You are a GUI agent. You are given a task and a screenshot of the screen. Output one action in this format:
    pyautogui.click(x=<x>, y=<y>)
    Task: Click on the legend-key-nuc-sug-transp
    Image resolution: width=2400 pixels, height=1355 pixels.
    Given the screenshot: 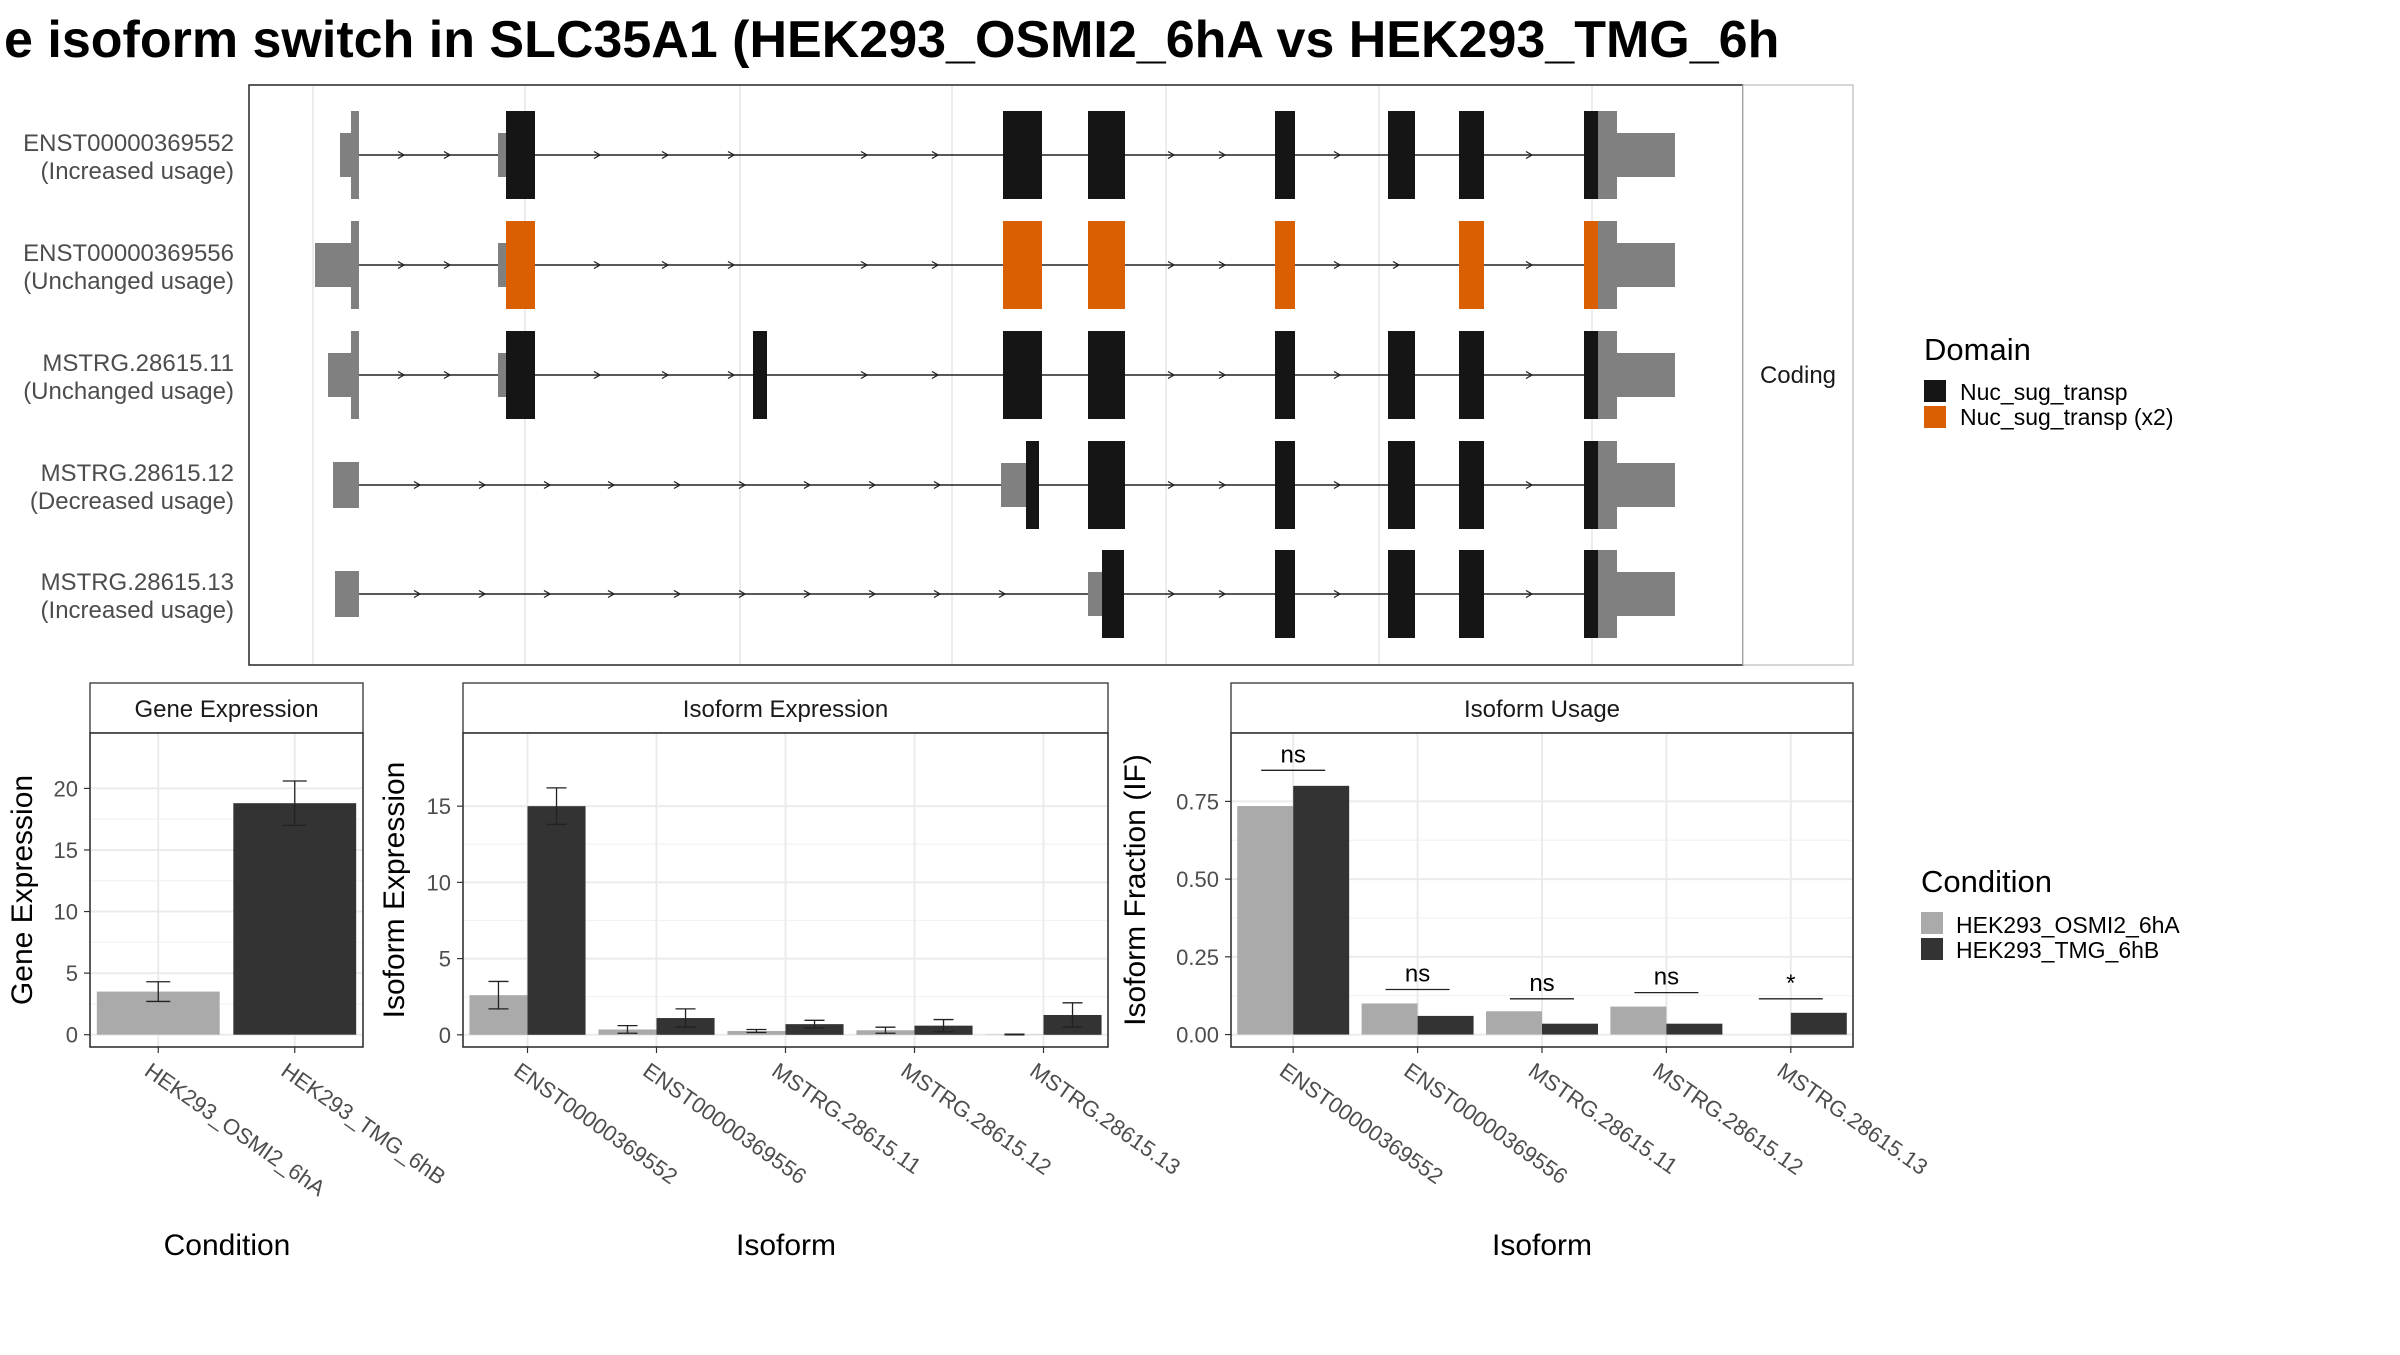 What is the action you would take?
    pyautogui.click(x=1935, y=391)
    